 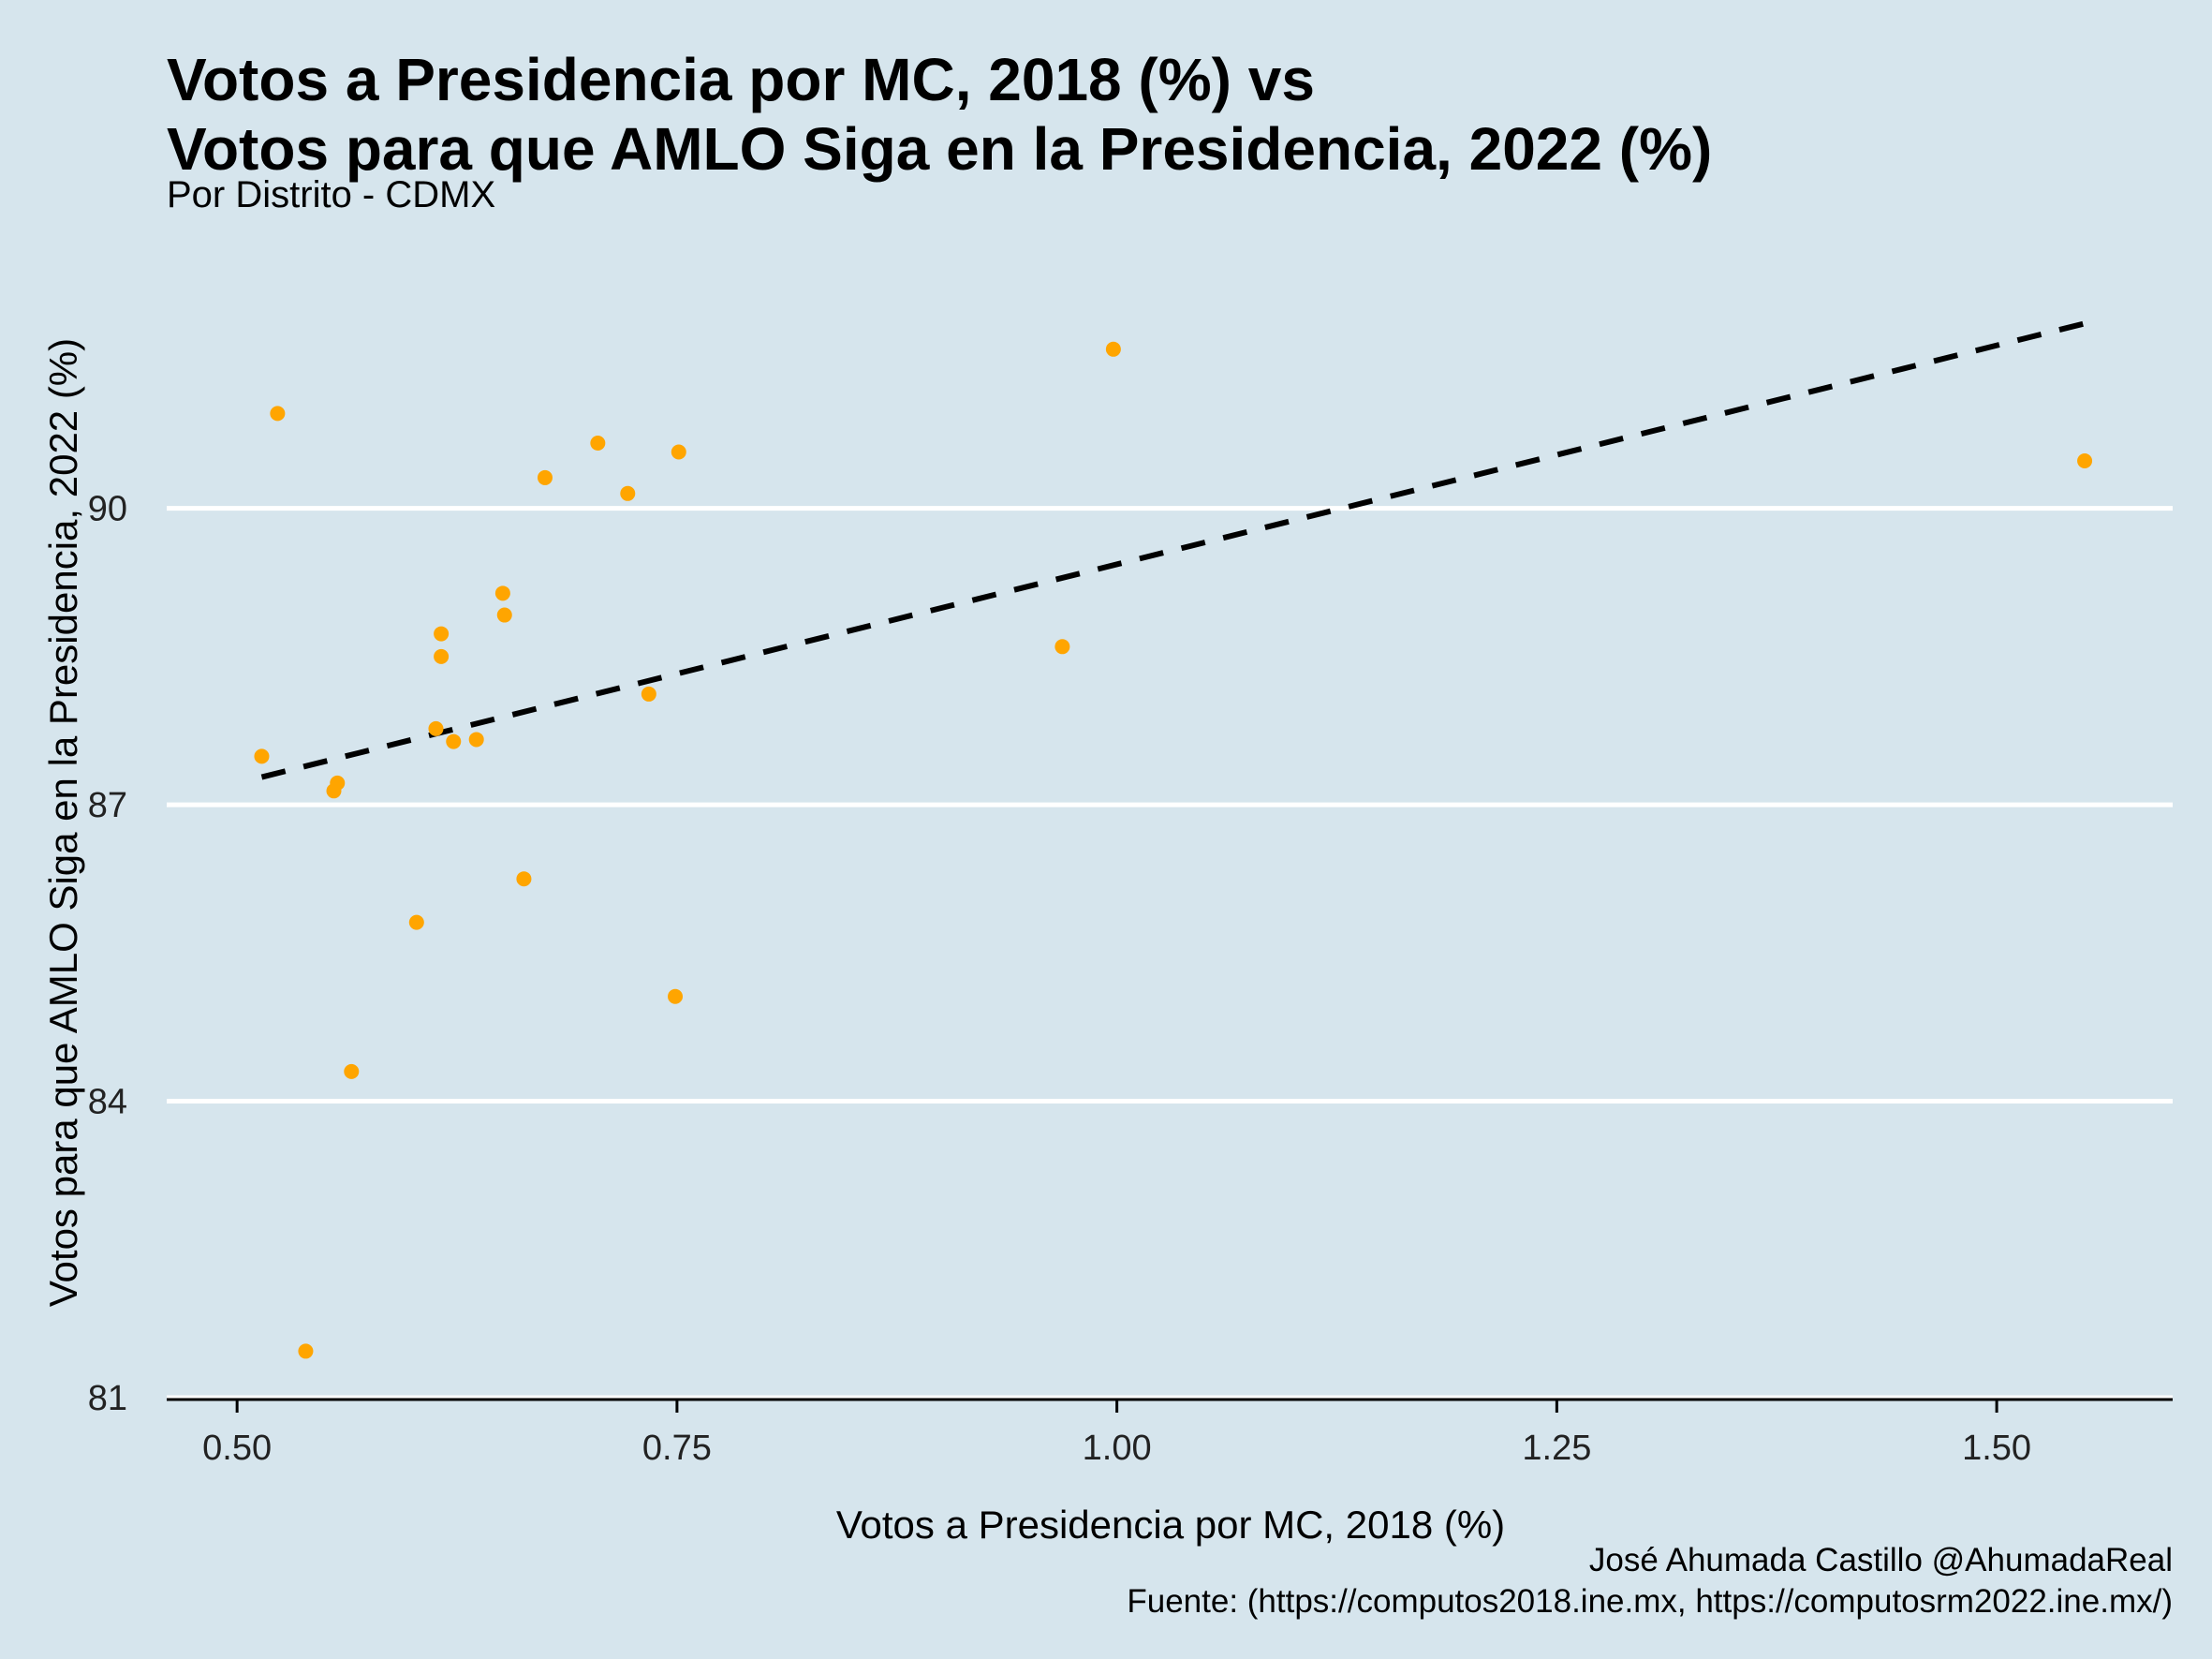 What do you see at coordinates (1170, 1405) in the screenshot?
I see `x-axis` at bounding box center [1170, 1405].